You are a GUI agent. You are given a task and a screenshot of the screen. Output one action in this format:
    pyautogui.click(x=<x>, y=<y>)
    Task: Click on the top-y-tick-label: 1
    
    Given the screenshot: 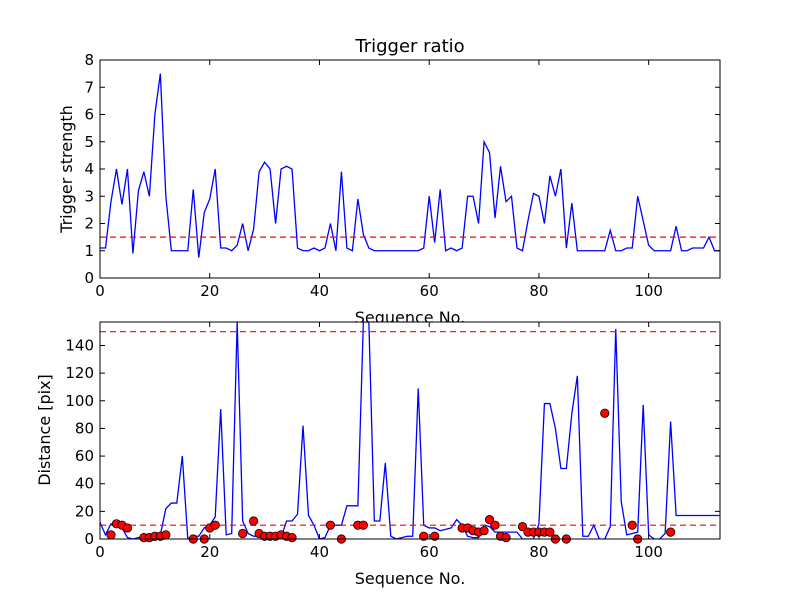 What is the action you would take?
    pyautogui.click(x=89, y=251)
    